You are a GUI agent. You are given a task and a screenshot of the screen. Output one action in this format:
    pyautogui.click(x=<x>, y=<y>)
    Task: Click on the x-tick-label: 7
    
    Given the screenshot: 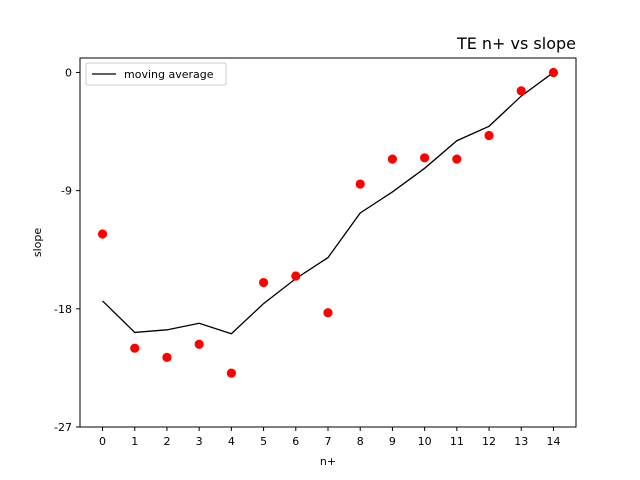 What is the action you would take?
    pyautogui.click(x=328, y=441)
    